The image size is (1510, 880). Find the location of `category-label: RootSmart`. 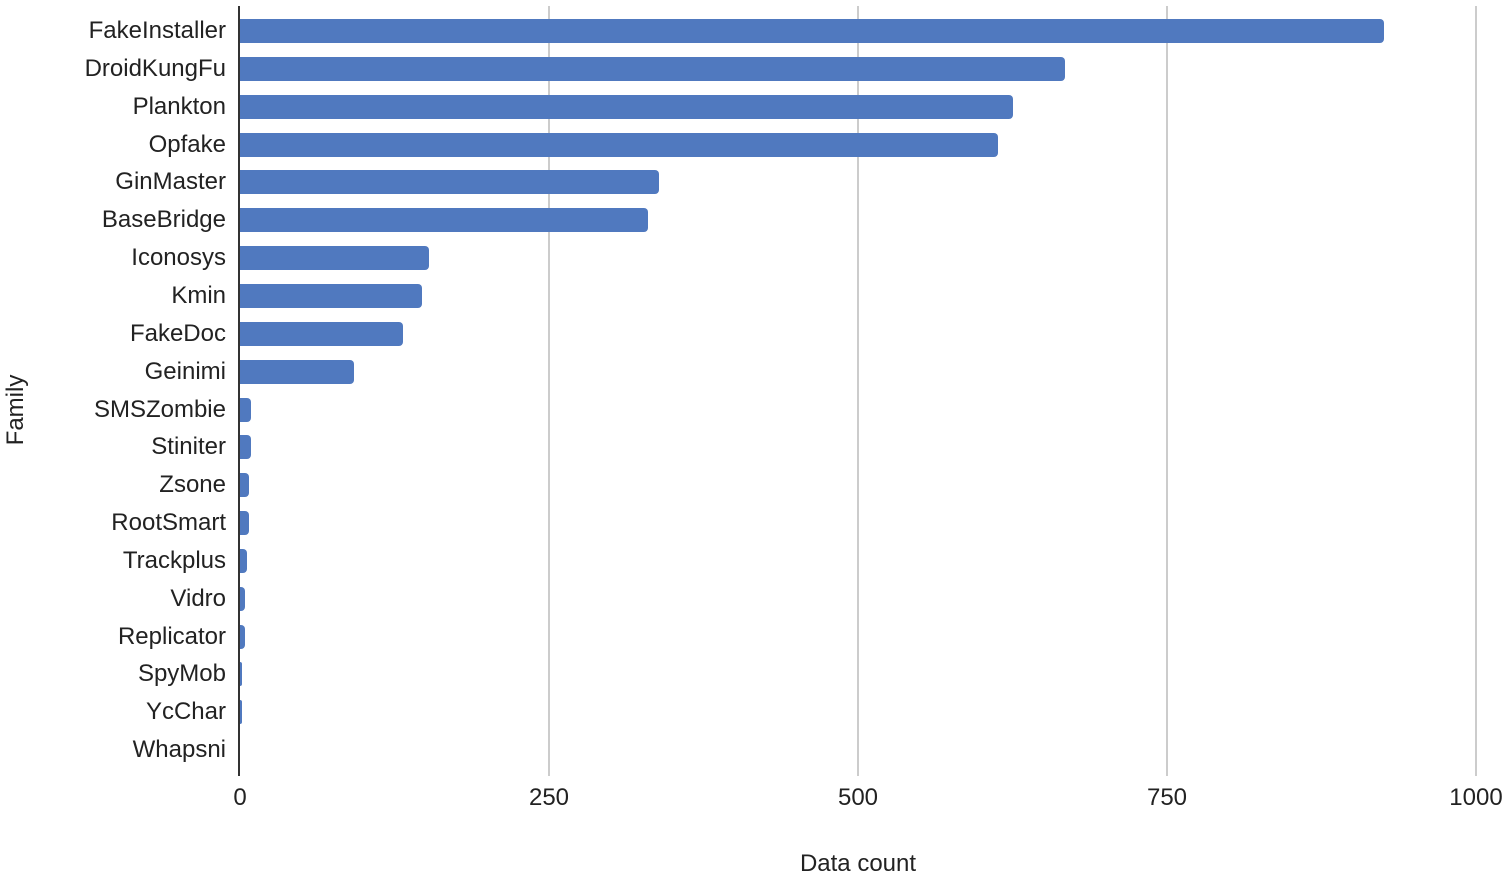

category-label: RootSmart is located at coordinates (168, 523).